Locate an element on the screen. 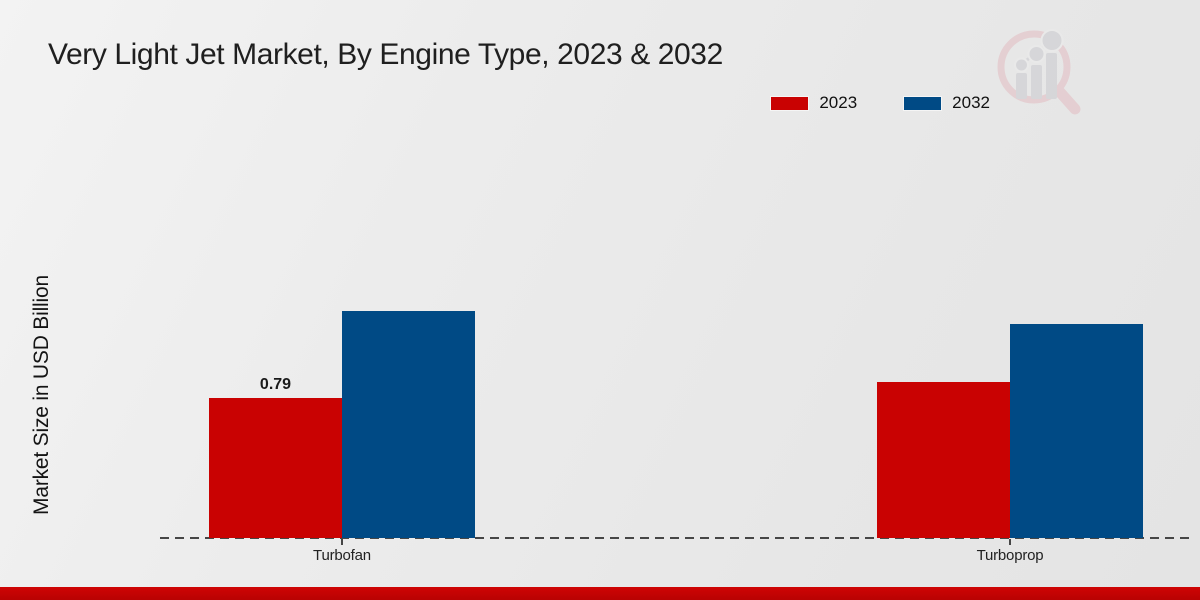 This screenshot has width=1200, height=600. bar-2032-turboprop is located at coordinates (1076, 431).